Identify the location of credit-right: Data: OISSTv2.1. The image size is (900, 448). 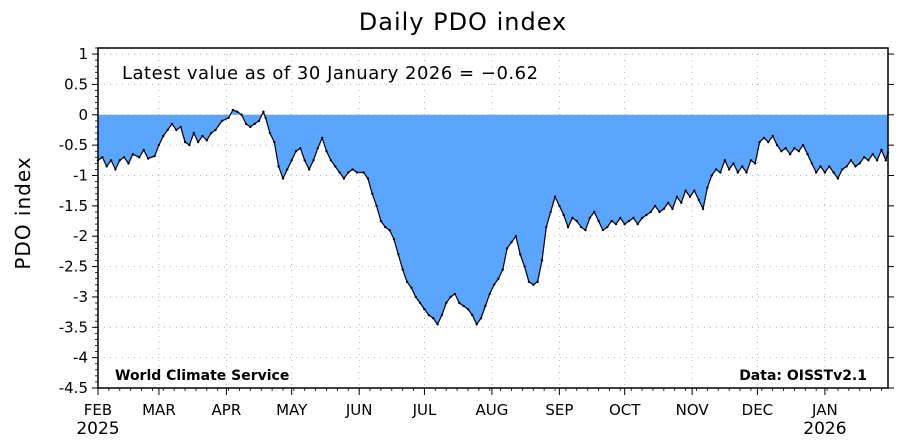
(803, 376).